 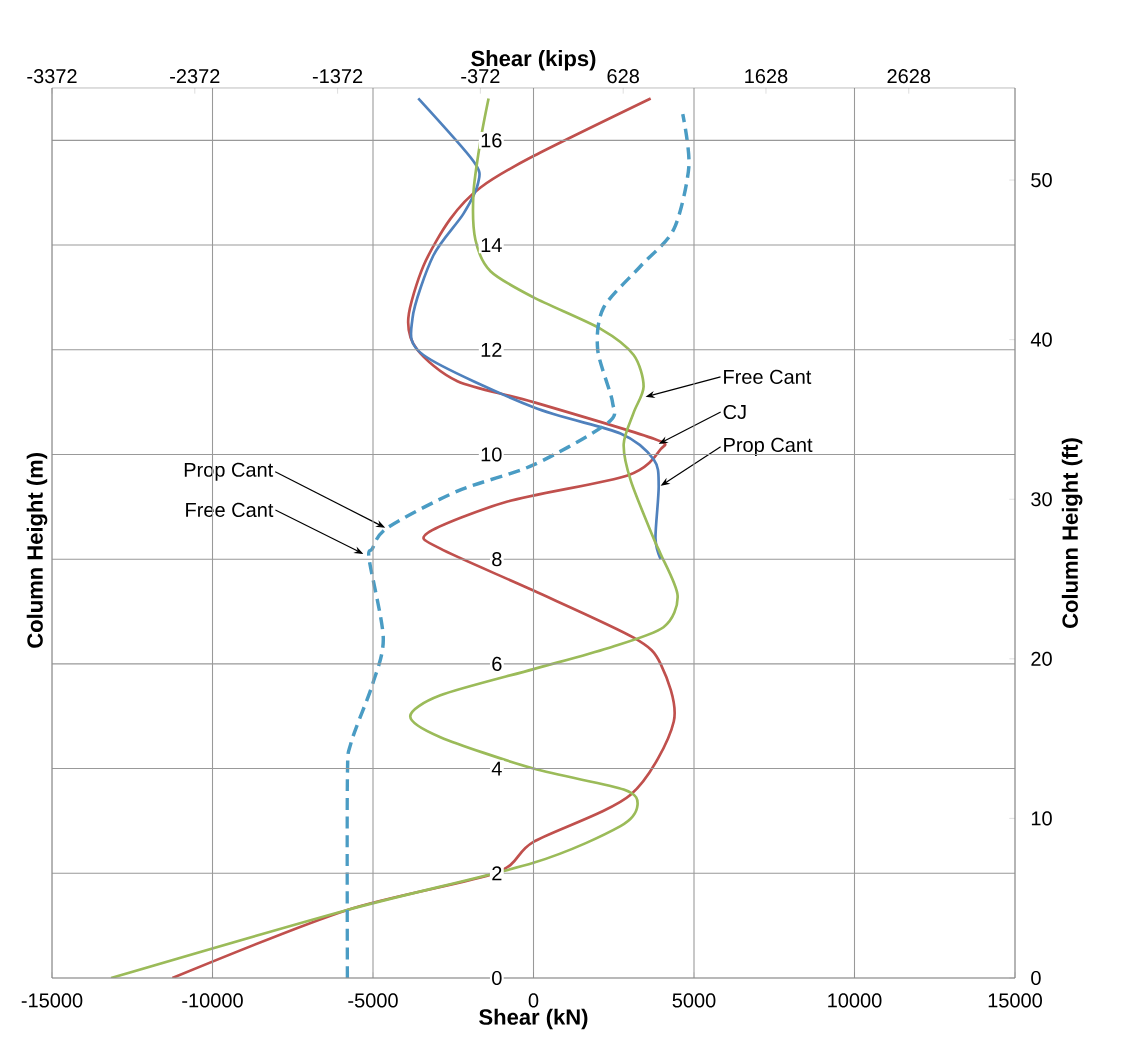 I want to click on y2-tick-label: 20, so click(x=1041, y=658).